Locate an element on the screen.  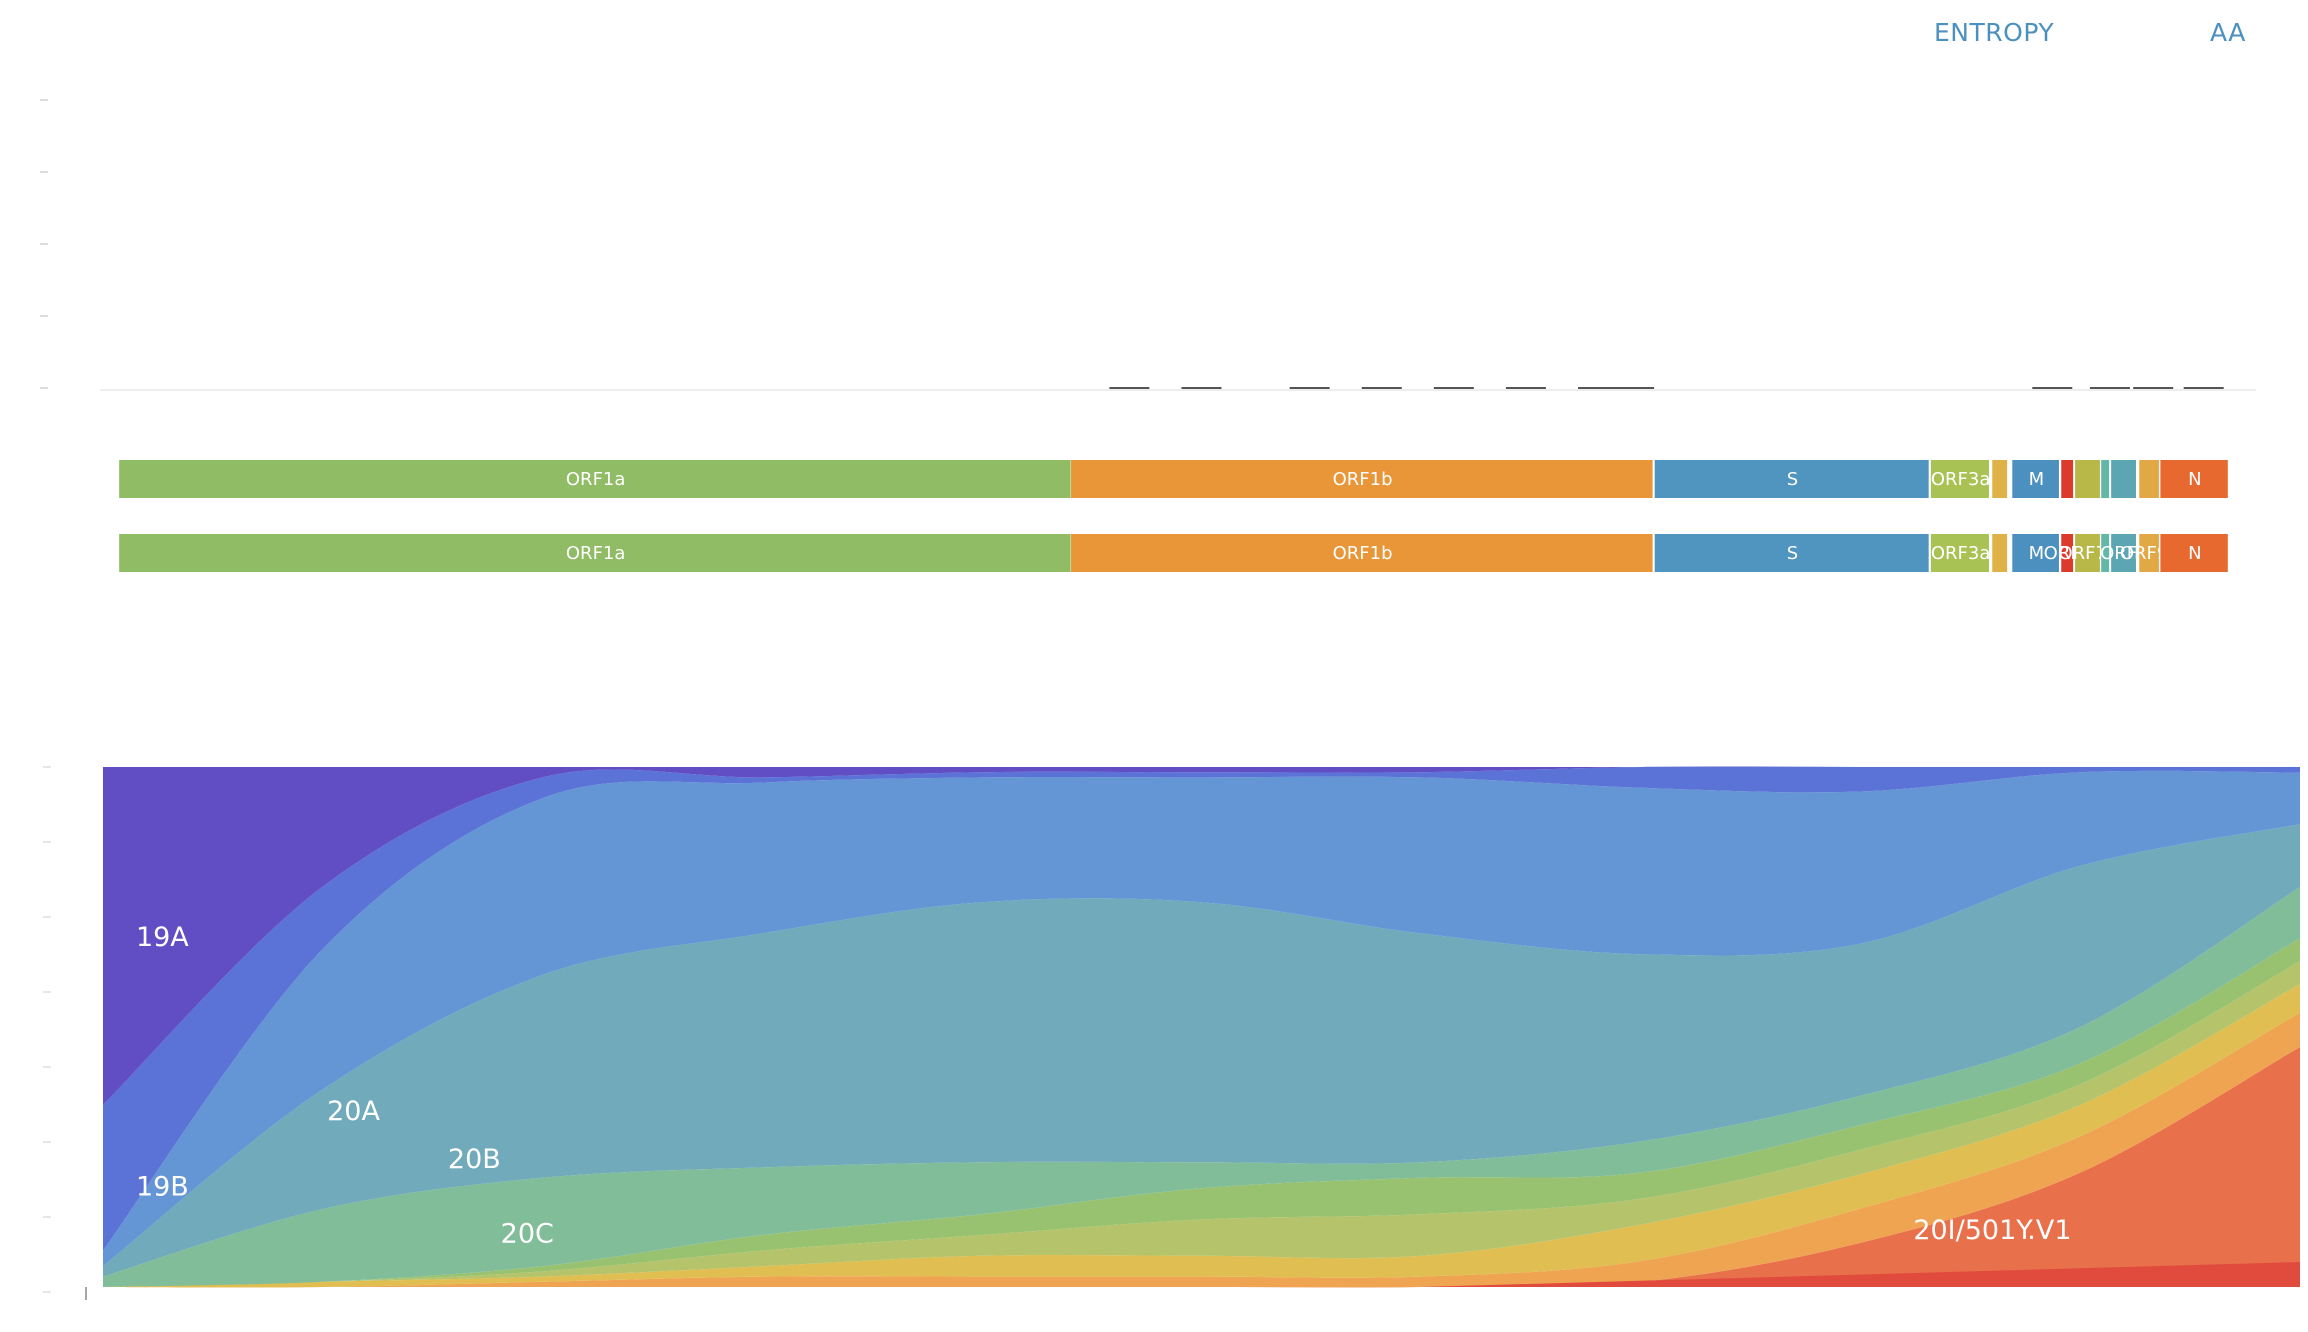
stream-label-4: 20C is located at coordinates (527, 1233).